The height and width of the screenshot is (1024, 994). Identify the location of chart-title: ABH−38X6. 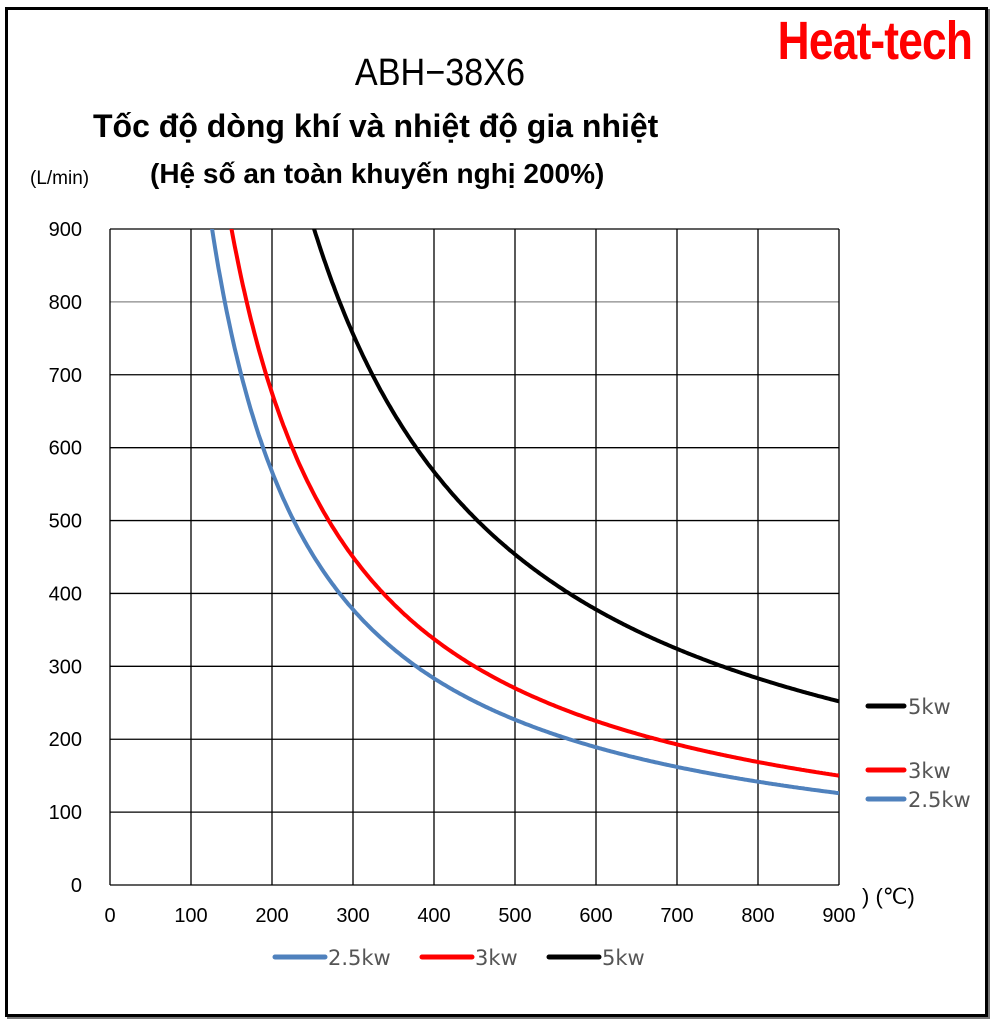
(440, 73).